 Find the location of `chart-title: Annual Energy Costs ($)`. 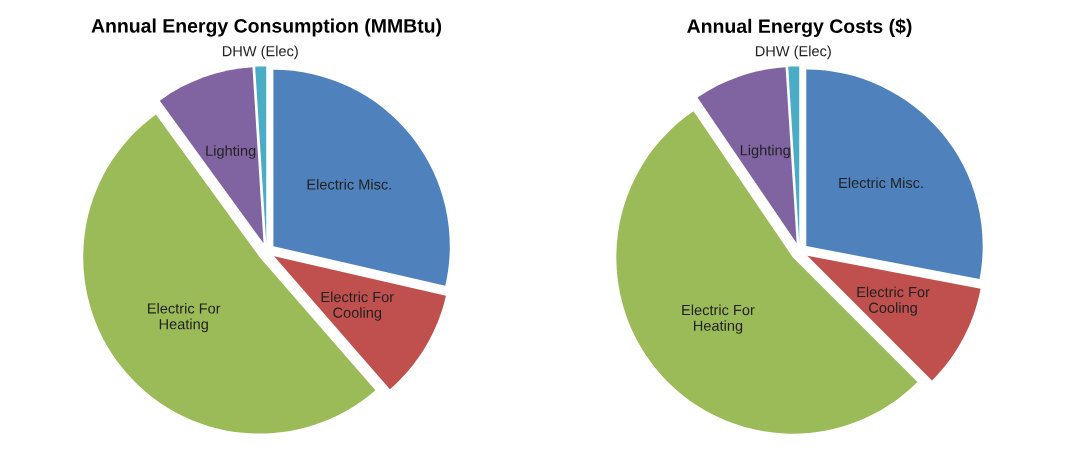

chart-title: Annual Energy Costs ($) is located at coordinates (799, 27).